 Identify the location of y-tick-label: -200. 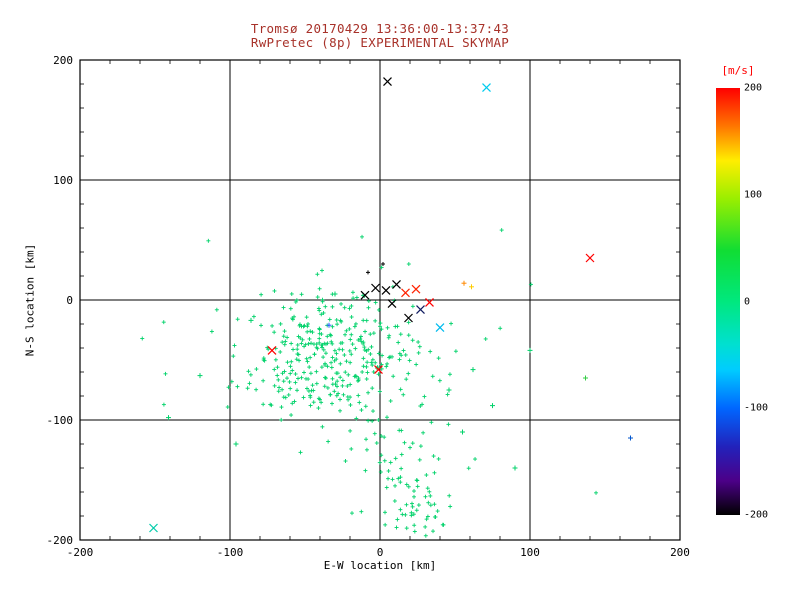
(60, 540).